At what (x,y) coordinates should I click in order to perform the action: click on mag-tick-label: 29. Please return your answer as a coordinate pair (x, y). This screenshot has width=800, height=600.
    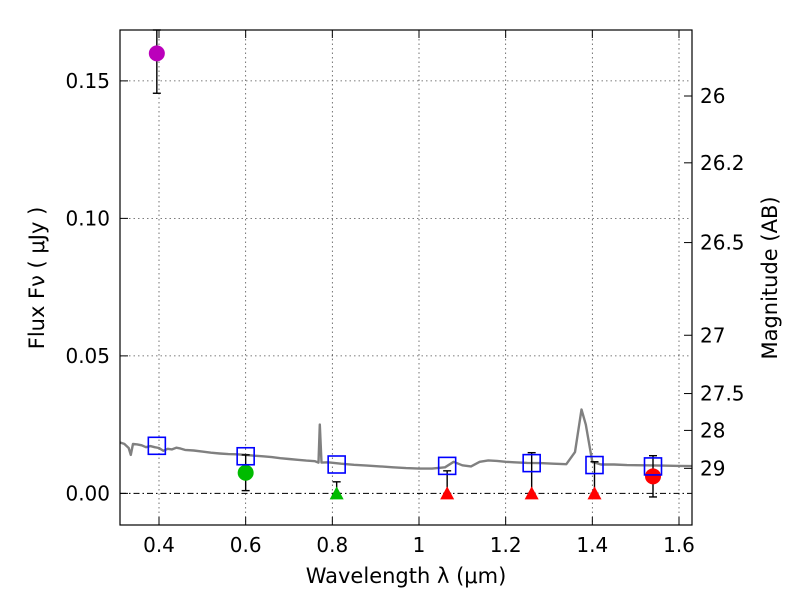
    Looking at the image, I should click on (712, 468).